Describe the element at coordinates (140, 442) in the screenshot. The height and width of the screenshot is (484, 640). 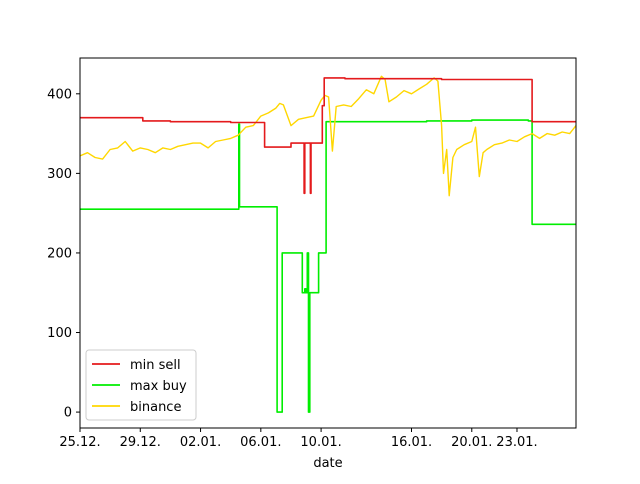
I see `x-tick-label: 29.12.` at that location.